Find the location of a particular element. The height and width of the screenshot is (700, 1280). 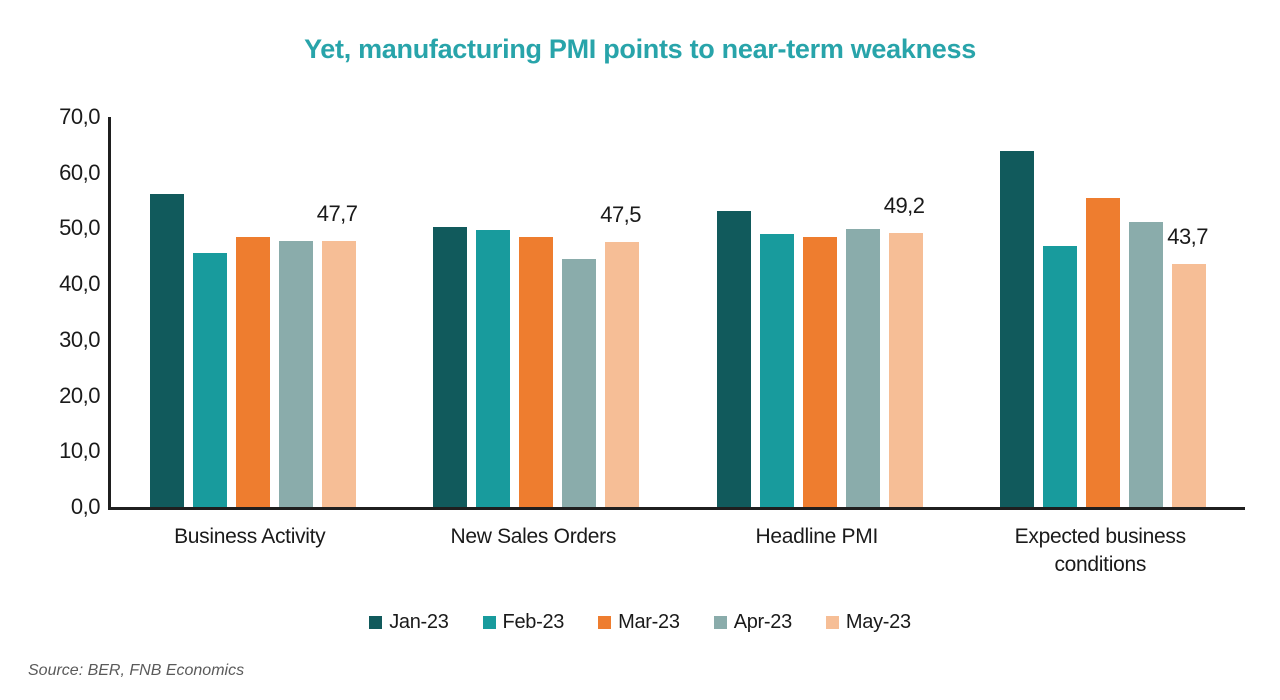

y-tick-label: 50,0 is located at coordinates (79, 228).